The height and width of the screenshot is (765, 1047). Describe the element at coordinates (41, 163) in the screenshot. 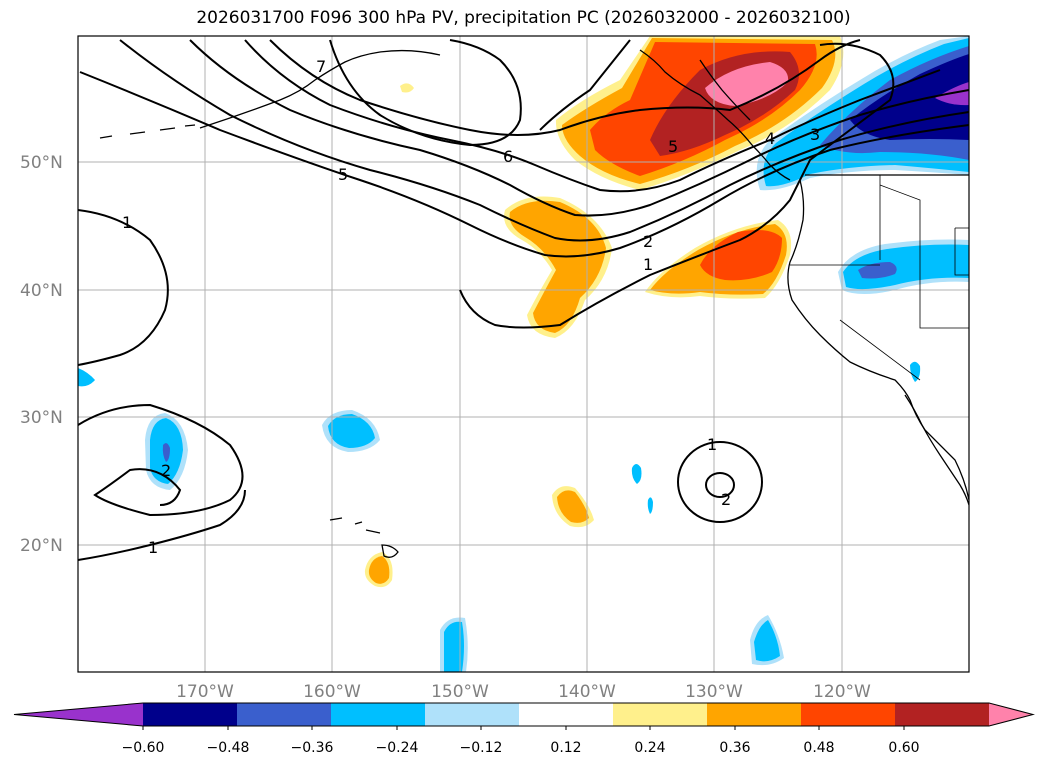

I see `lat-tick-label: 50°N` at that location.